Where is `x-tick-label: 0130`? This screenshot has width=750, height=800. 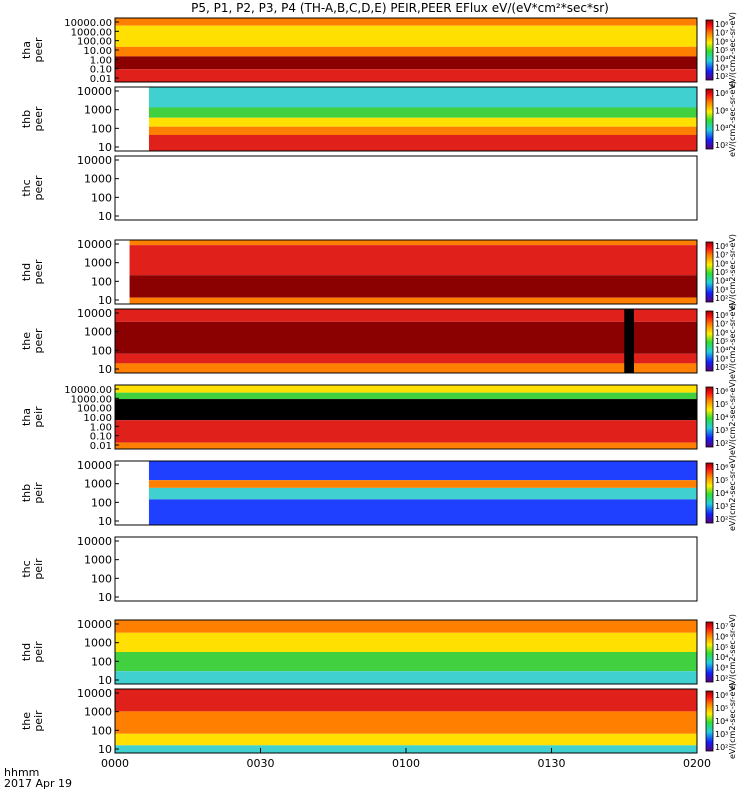
x-tick-label: 0130 is located at coordinates (552, 763).